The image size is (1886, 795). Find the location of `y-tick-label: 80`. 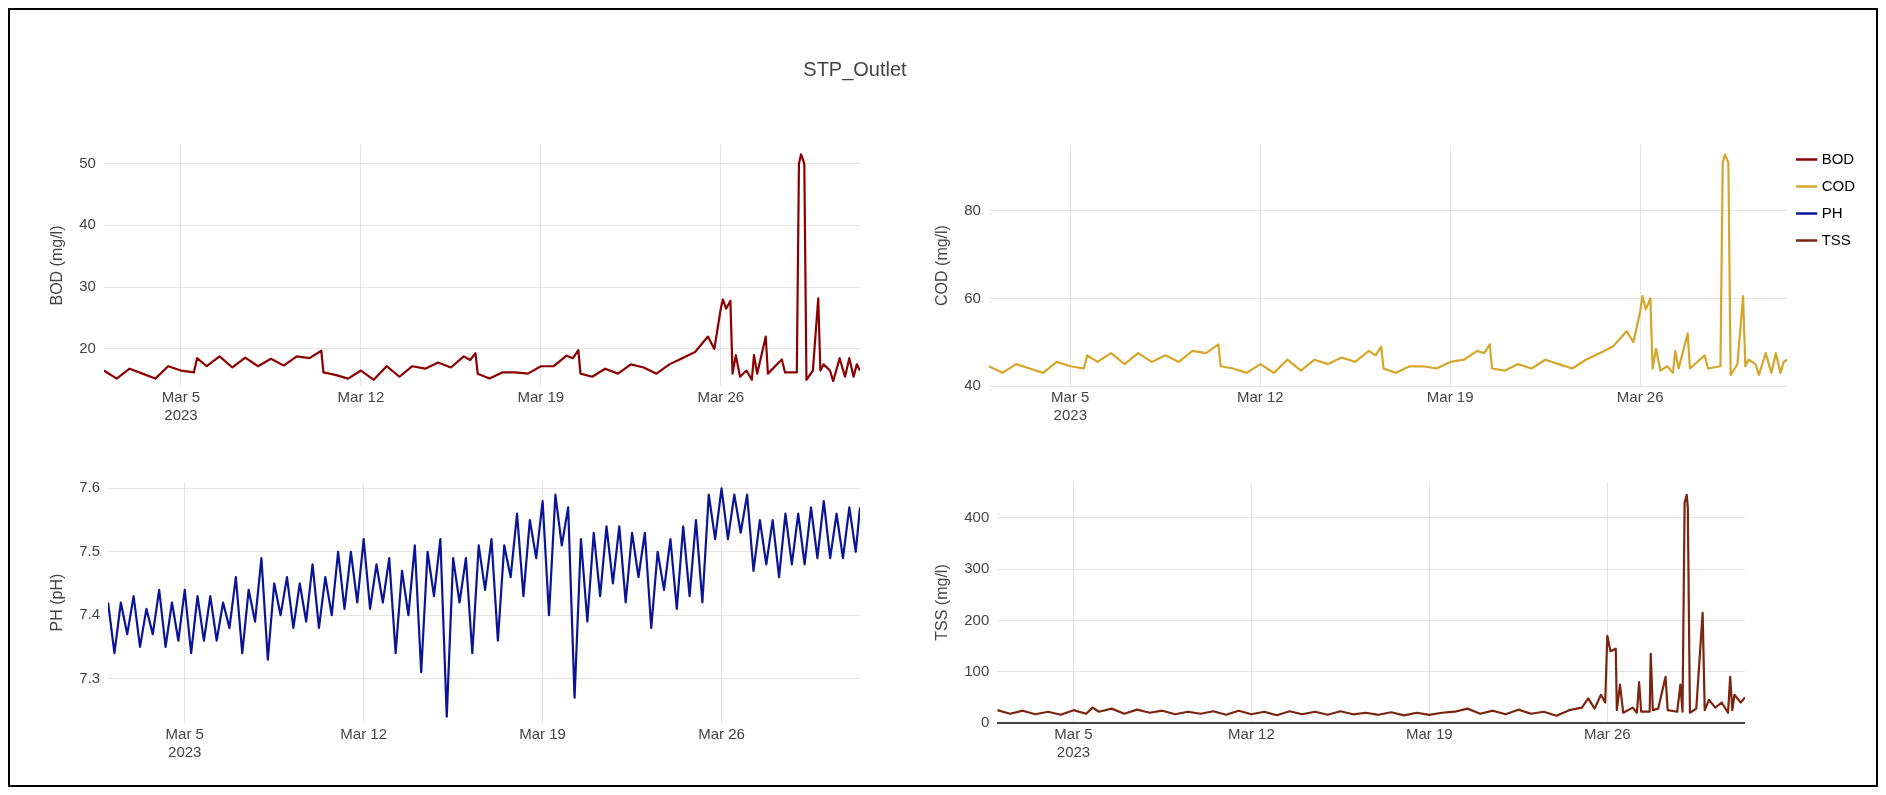

y-tick-label: 80 is located at coordinates (972, 209).